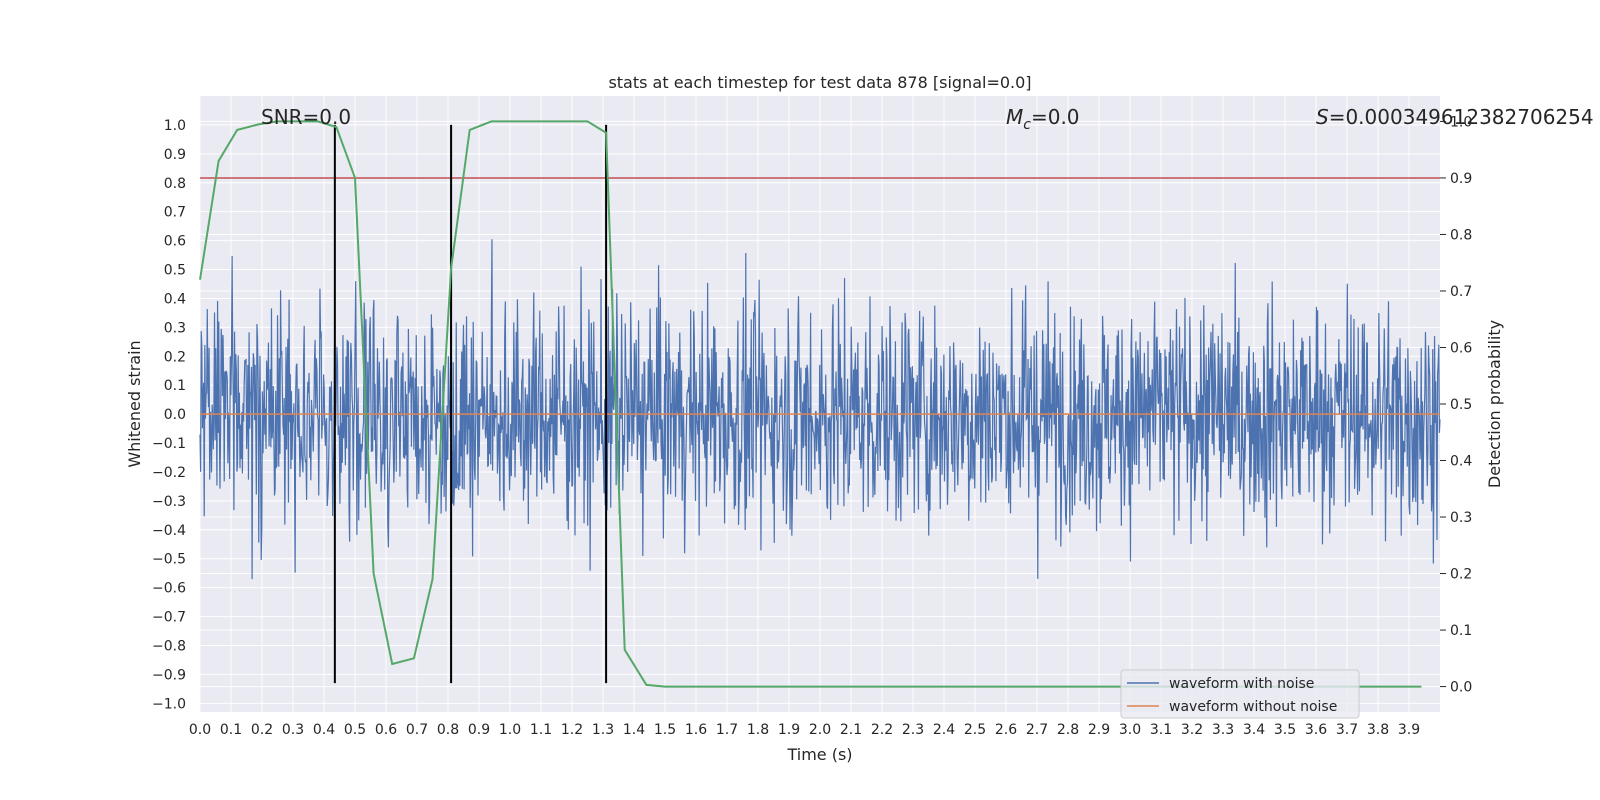 This screenshot has height=800, width=1600. I want to click on x-tick-label: 2.5, so click(975, 730).